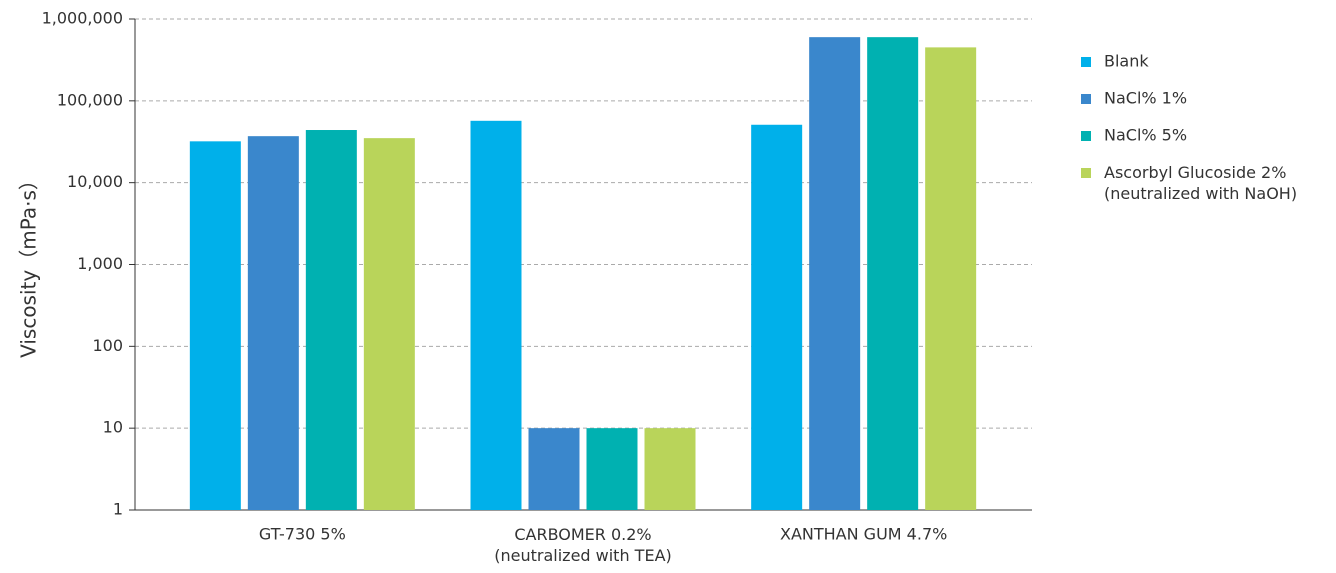 The image size is (1336, 573). I want to click on y-tick-label: 100, so click(107, 345).